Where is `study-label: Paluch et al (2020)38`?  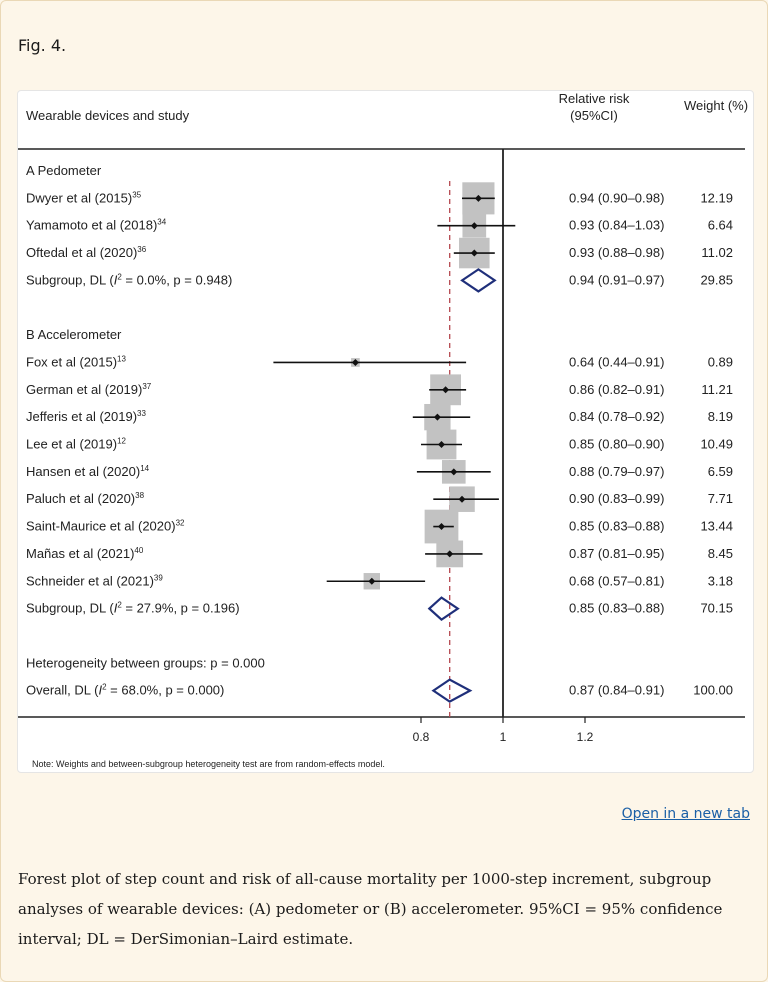 study-label: Paluch et al (2020)38 is located at coordinates (85, 498).